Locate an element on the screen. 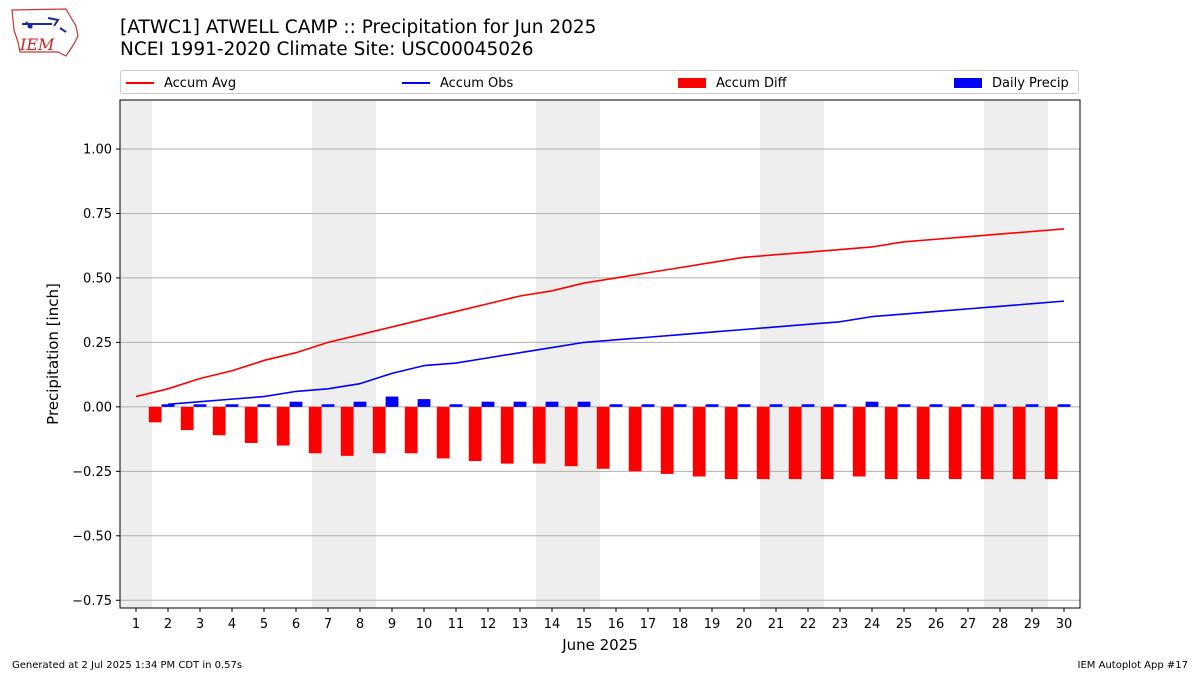 Image resolution: width=1200 pixels, height=675 pixels. app-credit: IEM Autoplot App #17 is located at coordinates (1132, 665).